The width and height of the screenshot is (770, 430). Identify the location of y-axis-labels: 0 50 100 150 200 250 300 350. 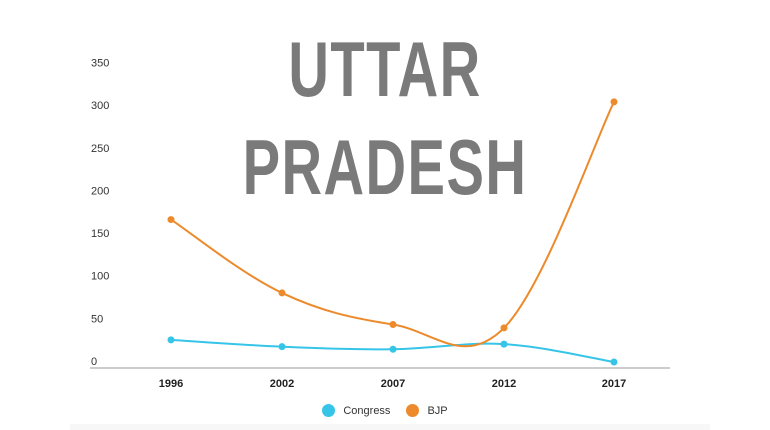
(100, 212).